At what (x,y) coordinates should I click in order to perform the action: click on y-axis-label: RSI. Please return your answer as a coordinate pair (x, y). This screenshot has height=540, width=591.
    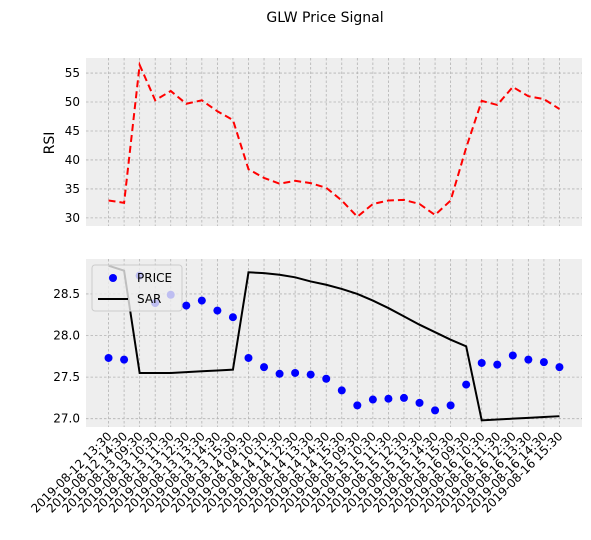
    Looking at the image, I should click on (50, 143).